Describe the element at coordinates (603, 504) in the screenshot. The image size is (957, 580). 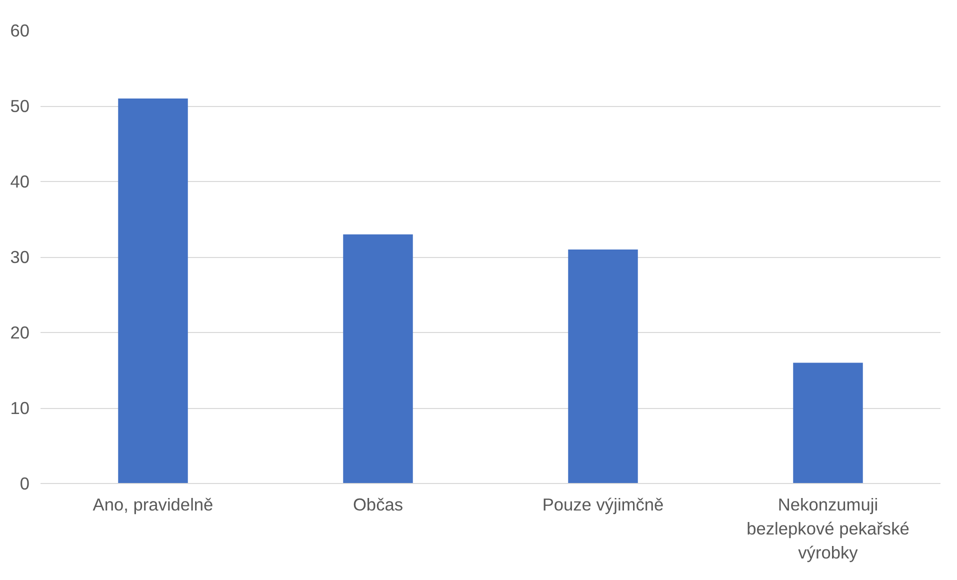
I see `x-tick-label: Pouze výjimčně` at that location.